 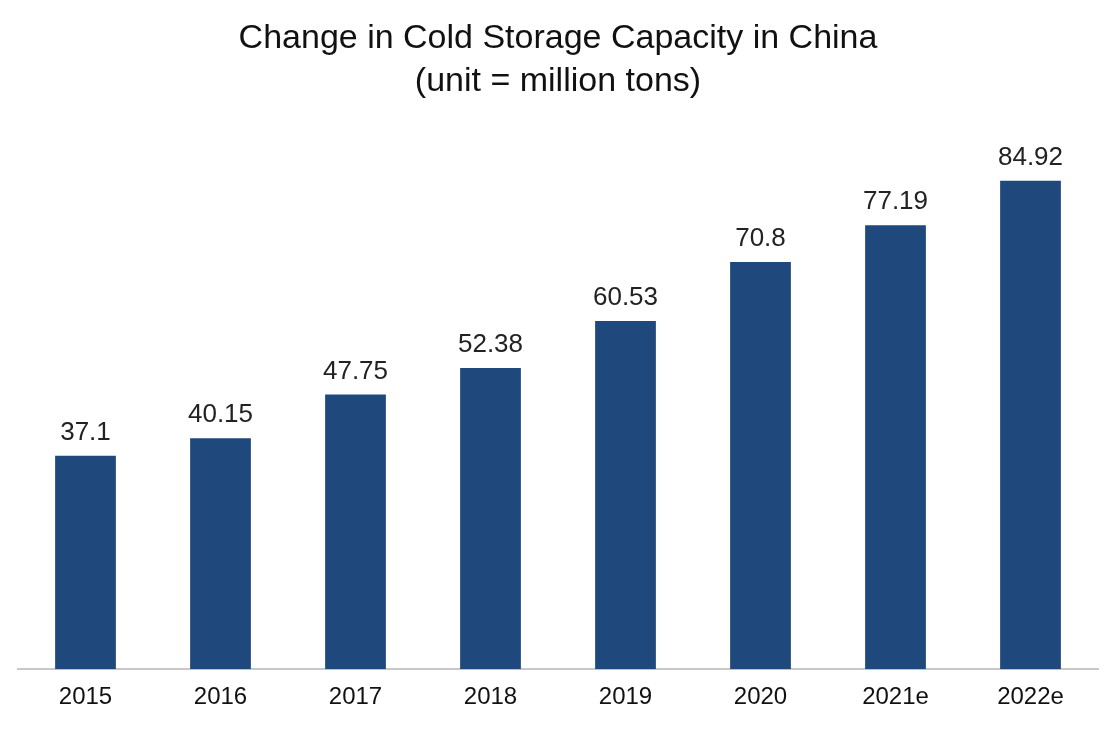 I want to click on chart-subtitle: (unit = million tons), so click(x=558, y=78).